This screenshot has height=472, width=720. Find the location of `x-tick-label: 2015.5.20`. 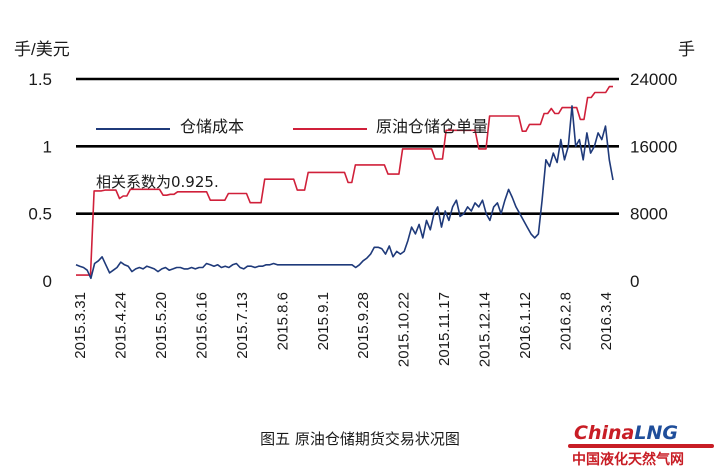

x-tick-label: 2015.5.20 is located at coordinates (161, 325).